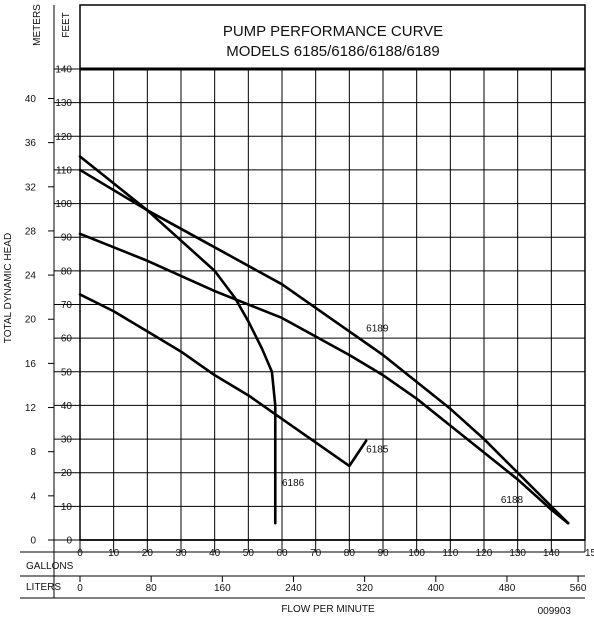 The height and width of the screenshot is (619, 594). I want to click on x-tick-label: 120, so click(484, 553).